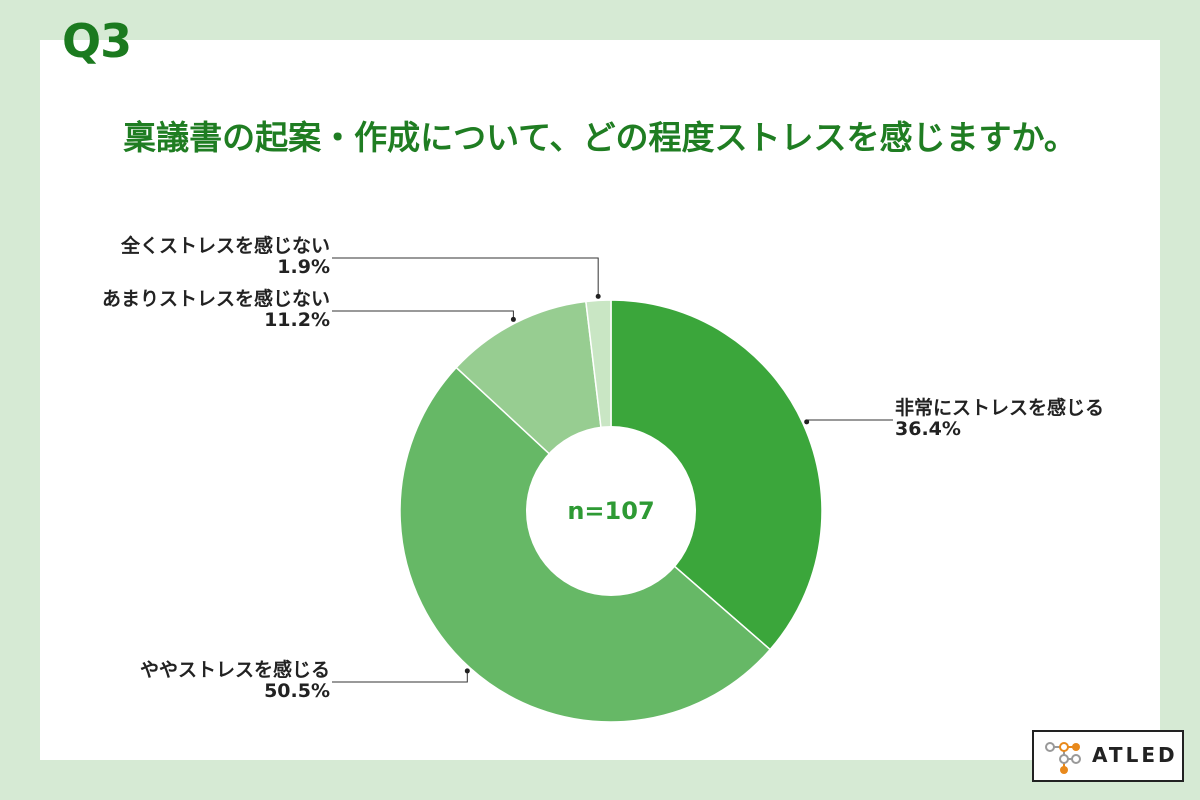  I want to click on slice-name: 非常にストレスを感じる, so click(1000, 408).